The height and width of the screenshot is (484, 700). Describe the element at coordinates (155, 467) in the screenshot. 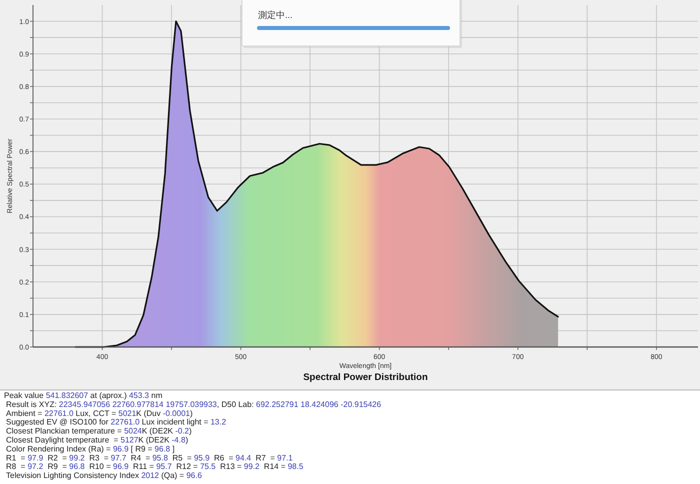

I see `text: R8 = 97.2 R9 = 96.8 R10 = 96.9 R11 = 95.7 R12 = 75.5 R13 = 99.2 R14 = 98.5` at that location.